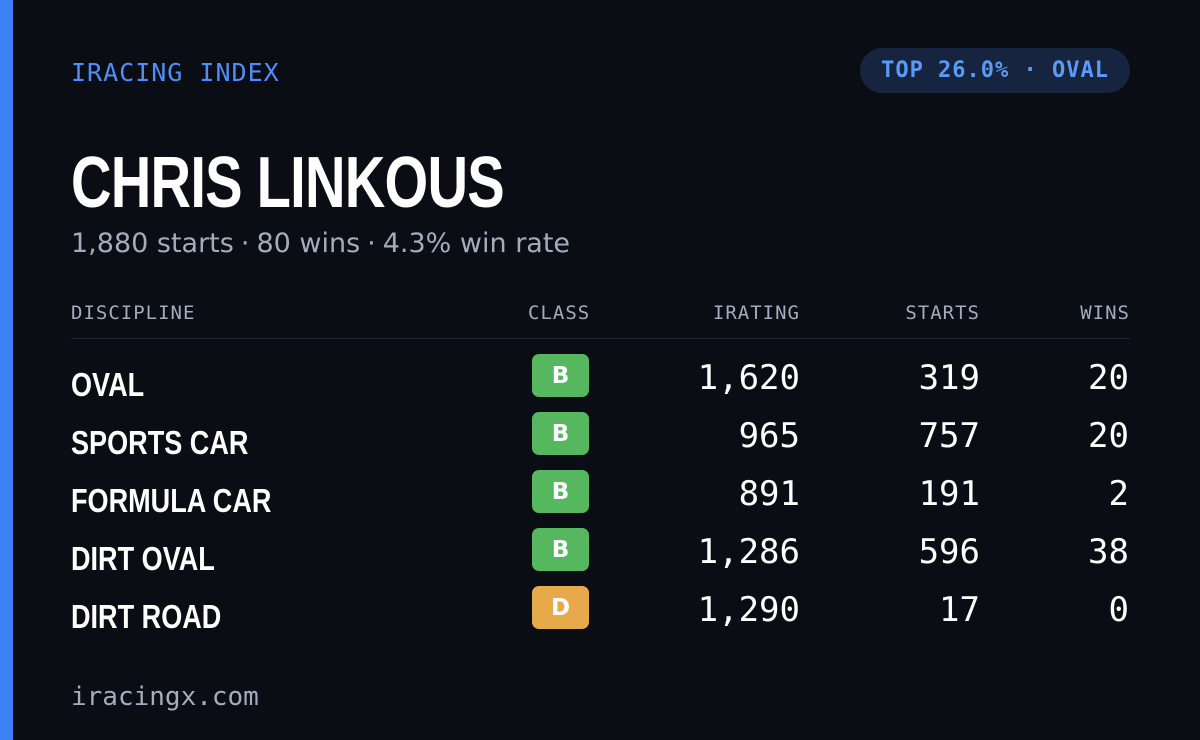 The width and height of the screenshot is (1200, 740). Describe the element at coordinates (108, 384) in the screenshot. I see `discipline-name: OVAL` at that location.